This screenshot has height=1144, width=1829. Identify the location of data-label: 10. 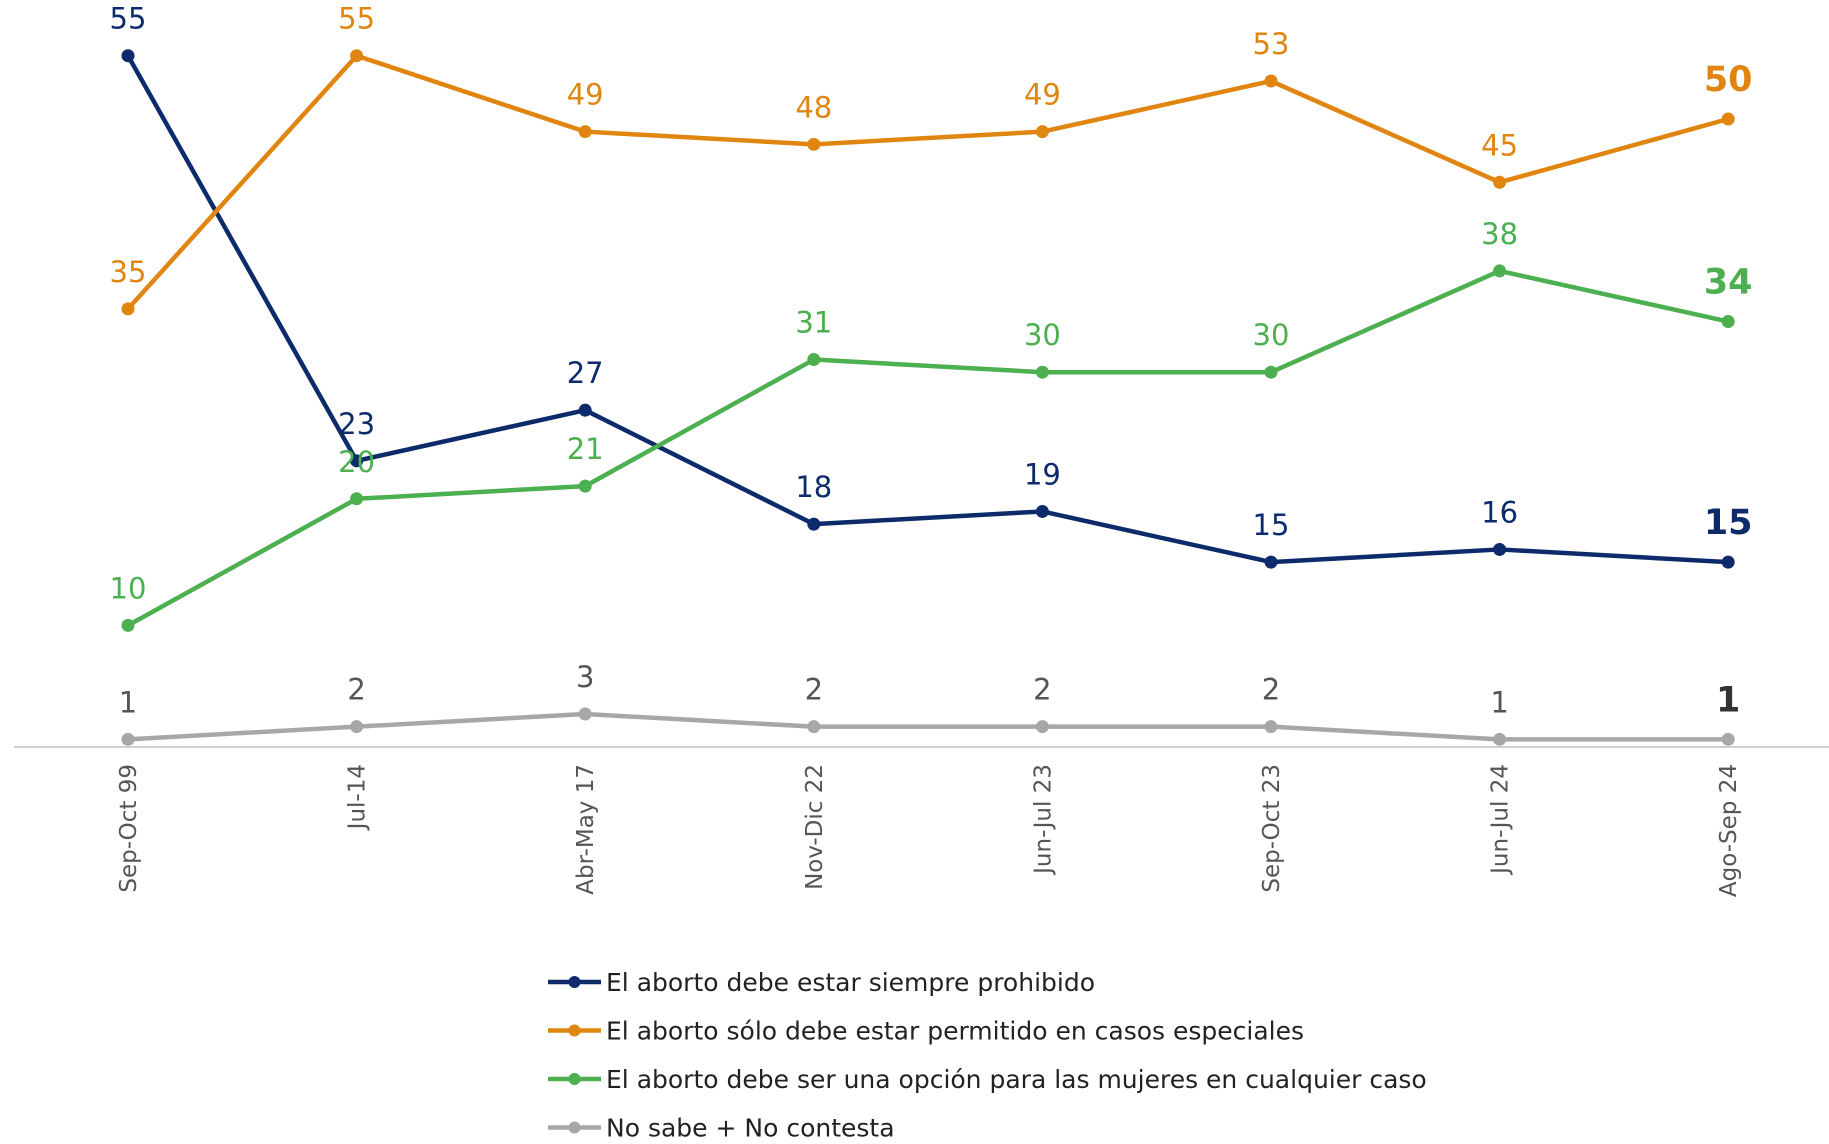
(128, 588).